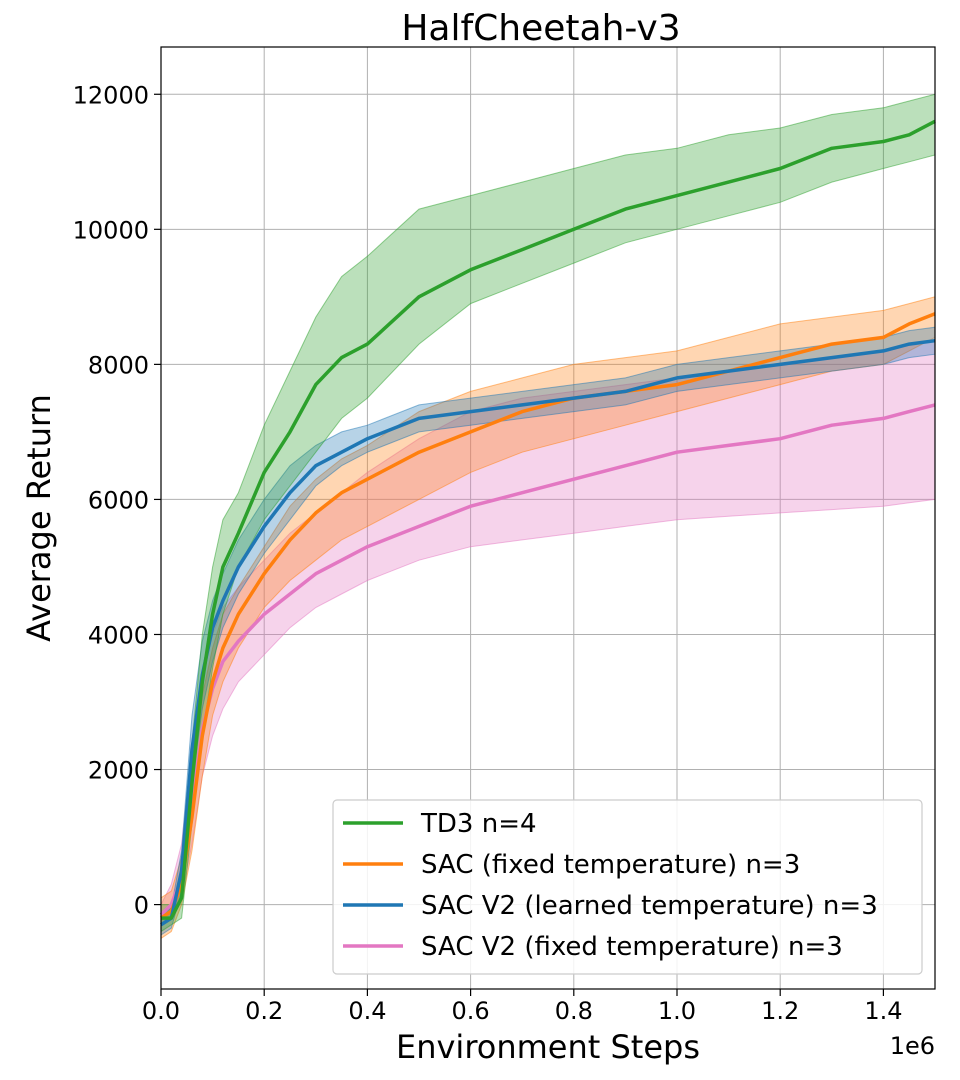 The height and width of the screenshot is (1080, 960). I want to click on x-tick-label: 1.4, so click(883, 1011).